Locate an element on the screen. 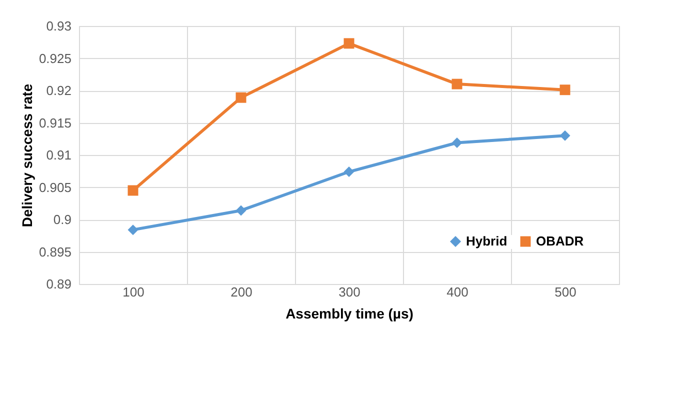 This screenshot has height=405, width=687. y-tick-label: 0.9 is located at coordinates (62, 219).